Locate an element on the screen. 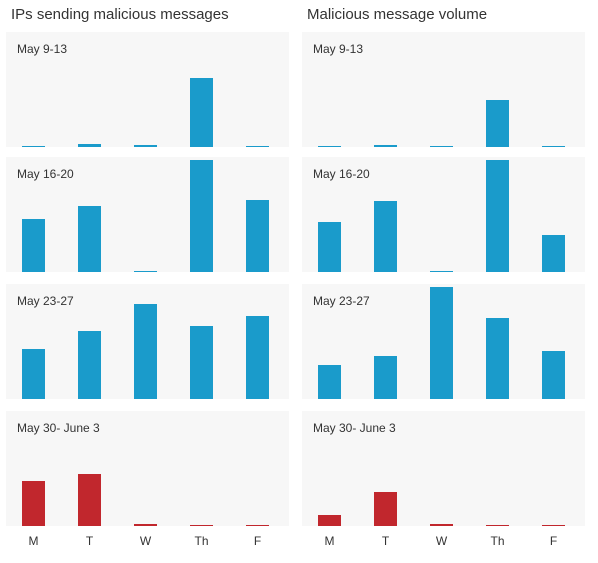 The width and height of the screenshot is (598, 563). chart-panel-0-0: May 9-13 is located at coordinates (147, 89).